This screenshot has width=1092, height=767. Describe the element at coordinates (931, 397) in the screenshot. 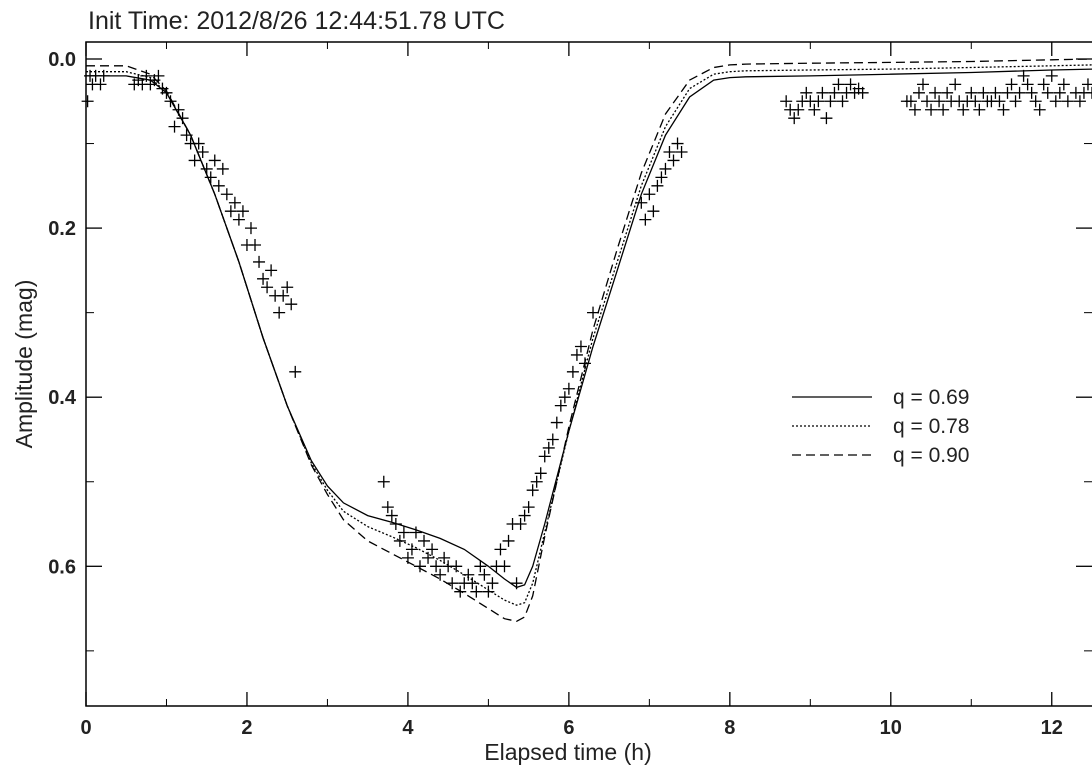

I see `legend-entry: q = 0.69` at that location.